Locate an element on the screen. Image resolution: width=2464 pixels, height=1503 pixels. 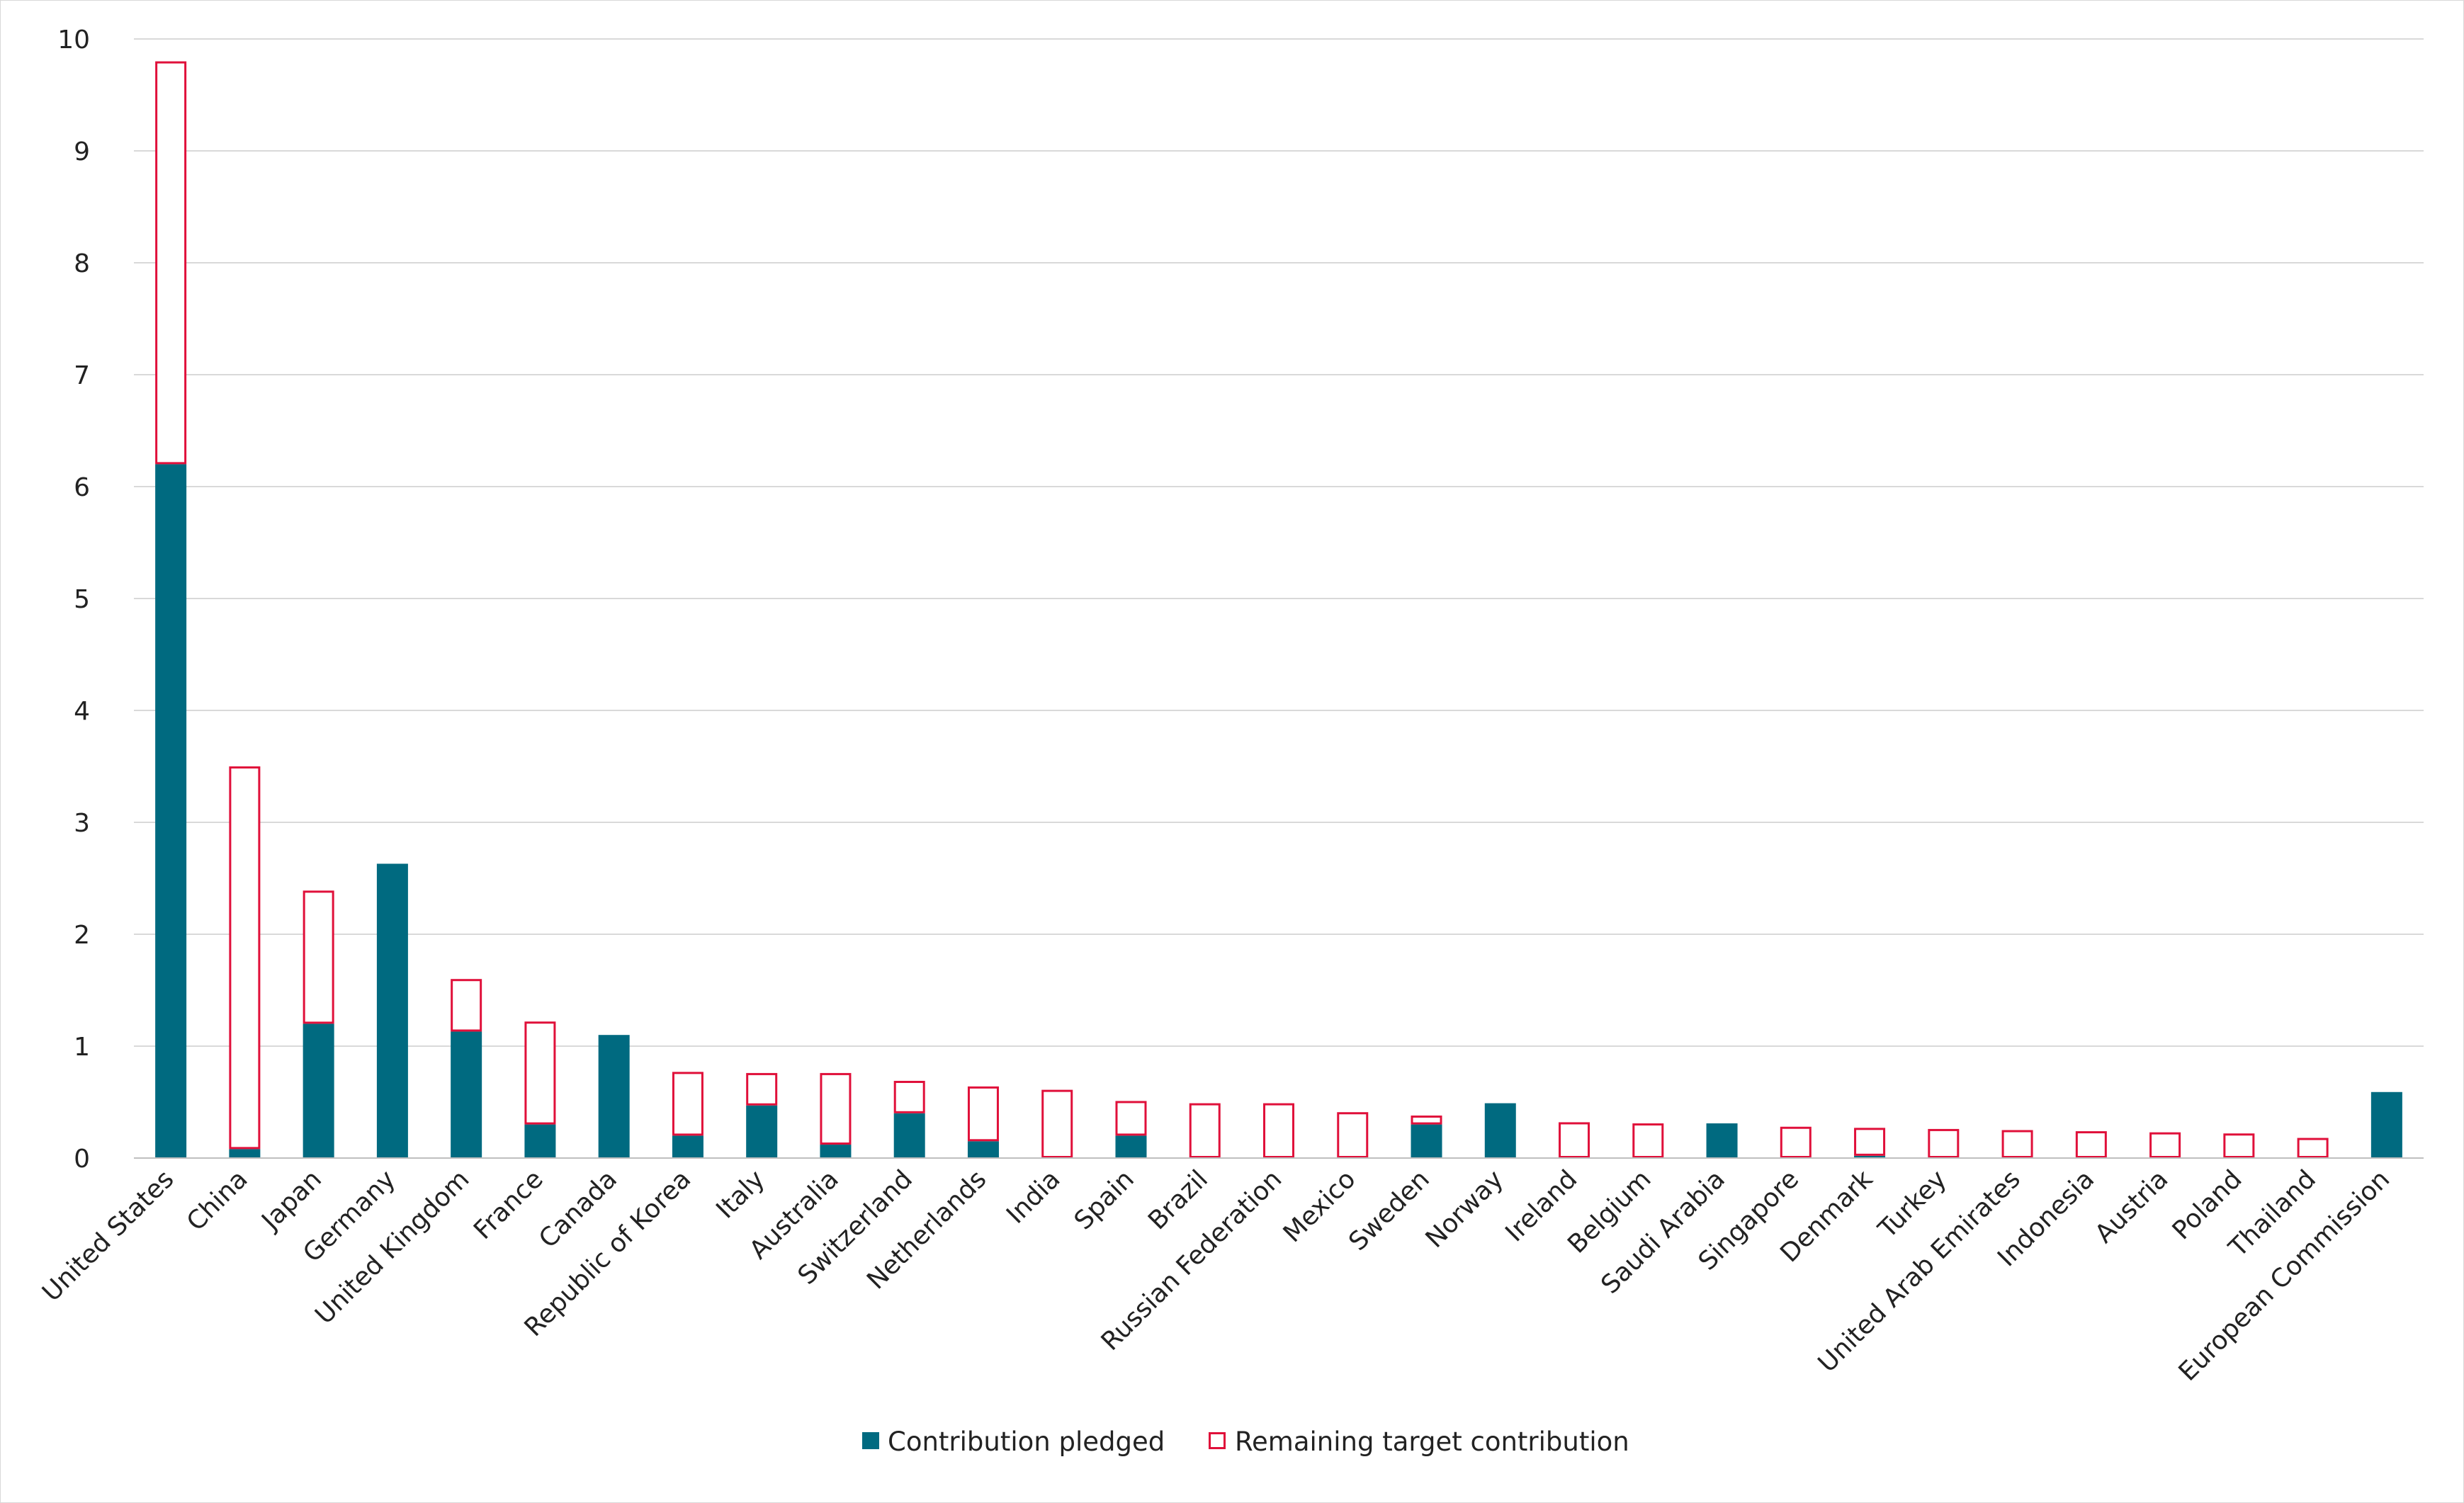
x-tick-label: India is located at coordinates (1033, 1196).